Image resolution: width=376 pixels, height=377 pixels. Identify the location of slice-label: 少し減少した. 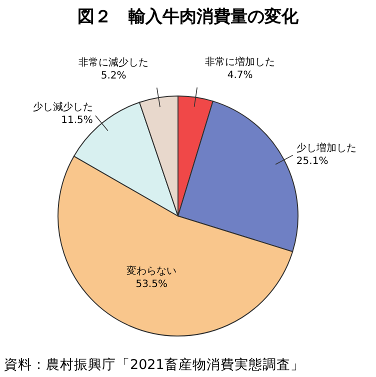
(62, 106).